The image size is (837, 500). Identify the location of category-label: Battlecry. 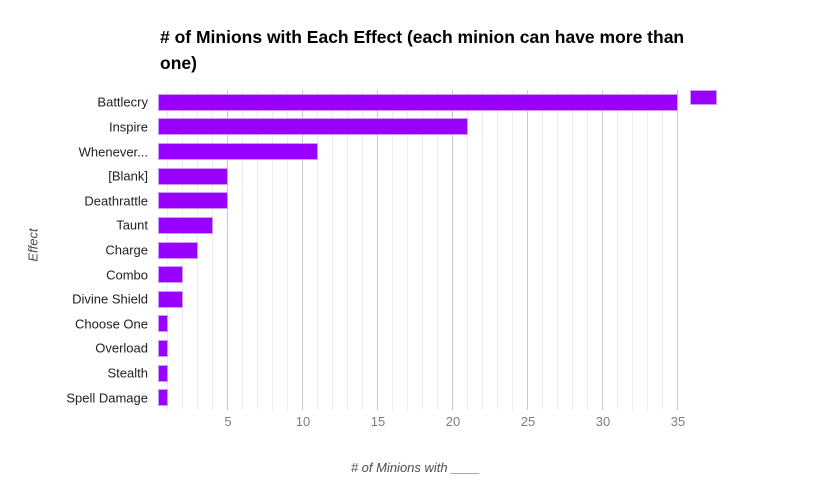
(122, 102).